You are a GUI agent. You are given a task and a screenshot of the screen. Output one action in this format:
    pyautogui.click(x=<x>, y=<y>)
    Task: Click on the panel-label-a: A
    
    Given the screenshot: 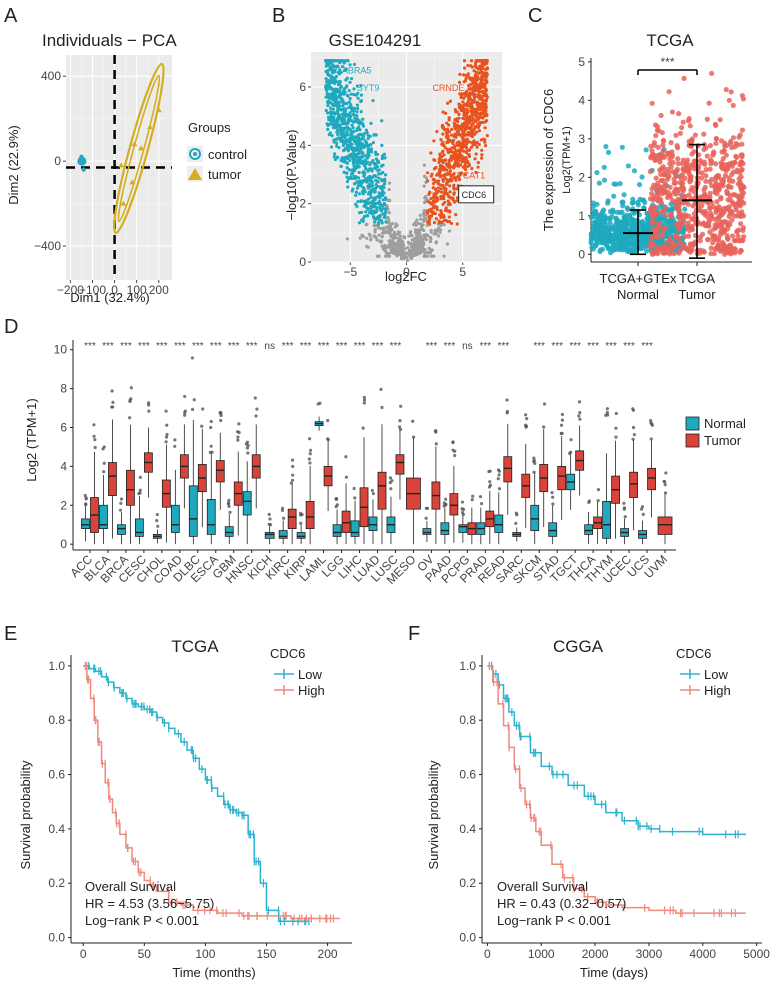 What is the action you would take?
    pyautogui.click(x=11, y=16)
    